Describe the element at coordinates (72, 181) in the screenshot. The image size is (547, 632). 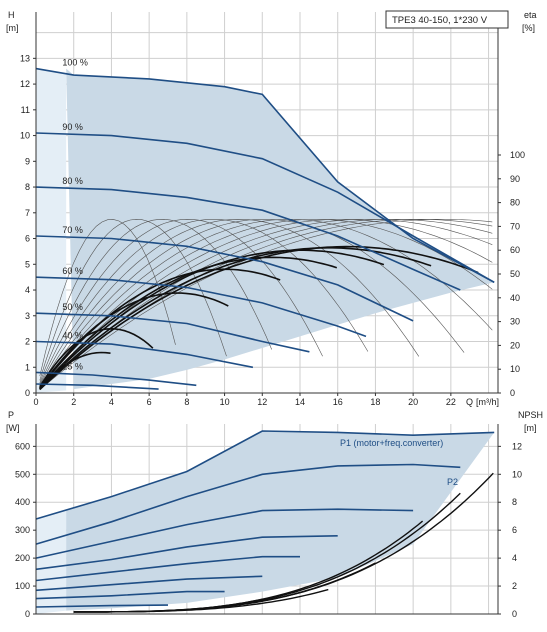
I see `speed-label-2: 80 %` at that location.